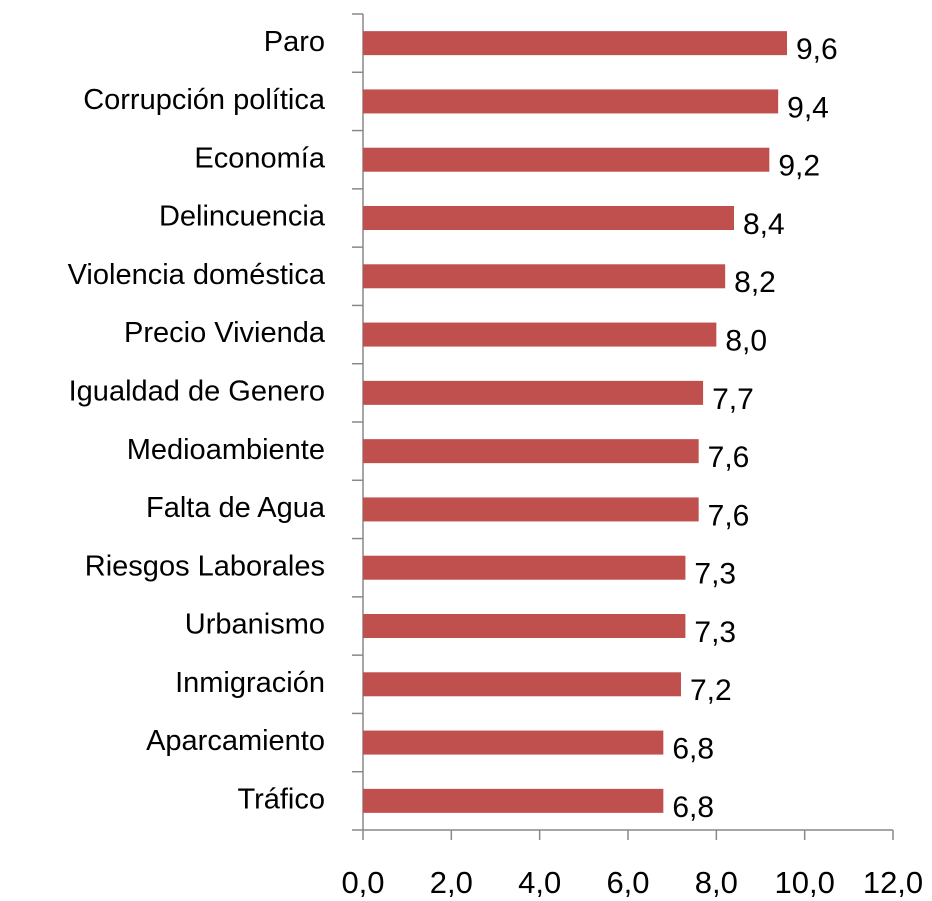  What do you see at coordinates (808, 107) in the screenshot?
I see `value-label: 9,4` at bounding box center [808, 107].